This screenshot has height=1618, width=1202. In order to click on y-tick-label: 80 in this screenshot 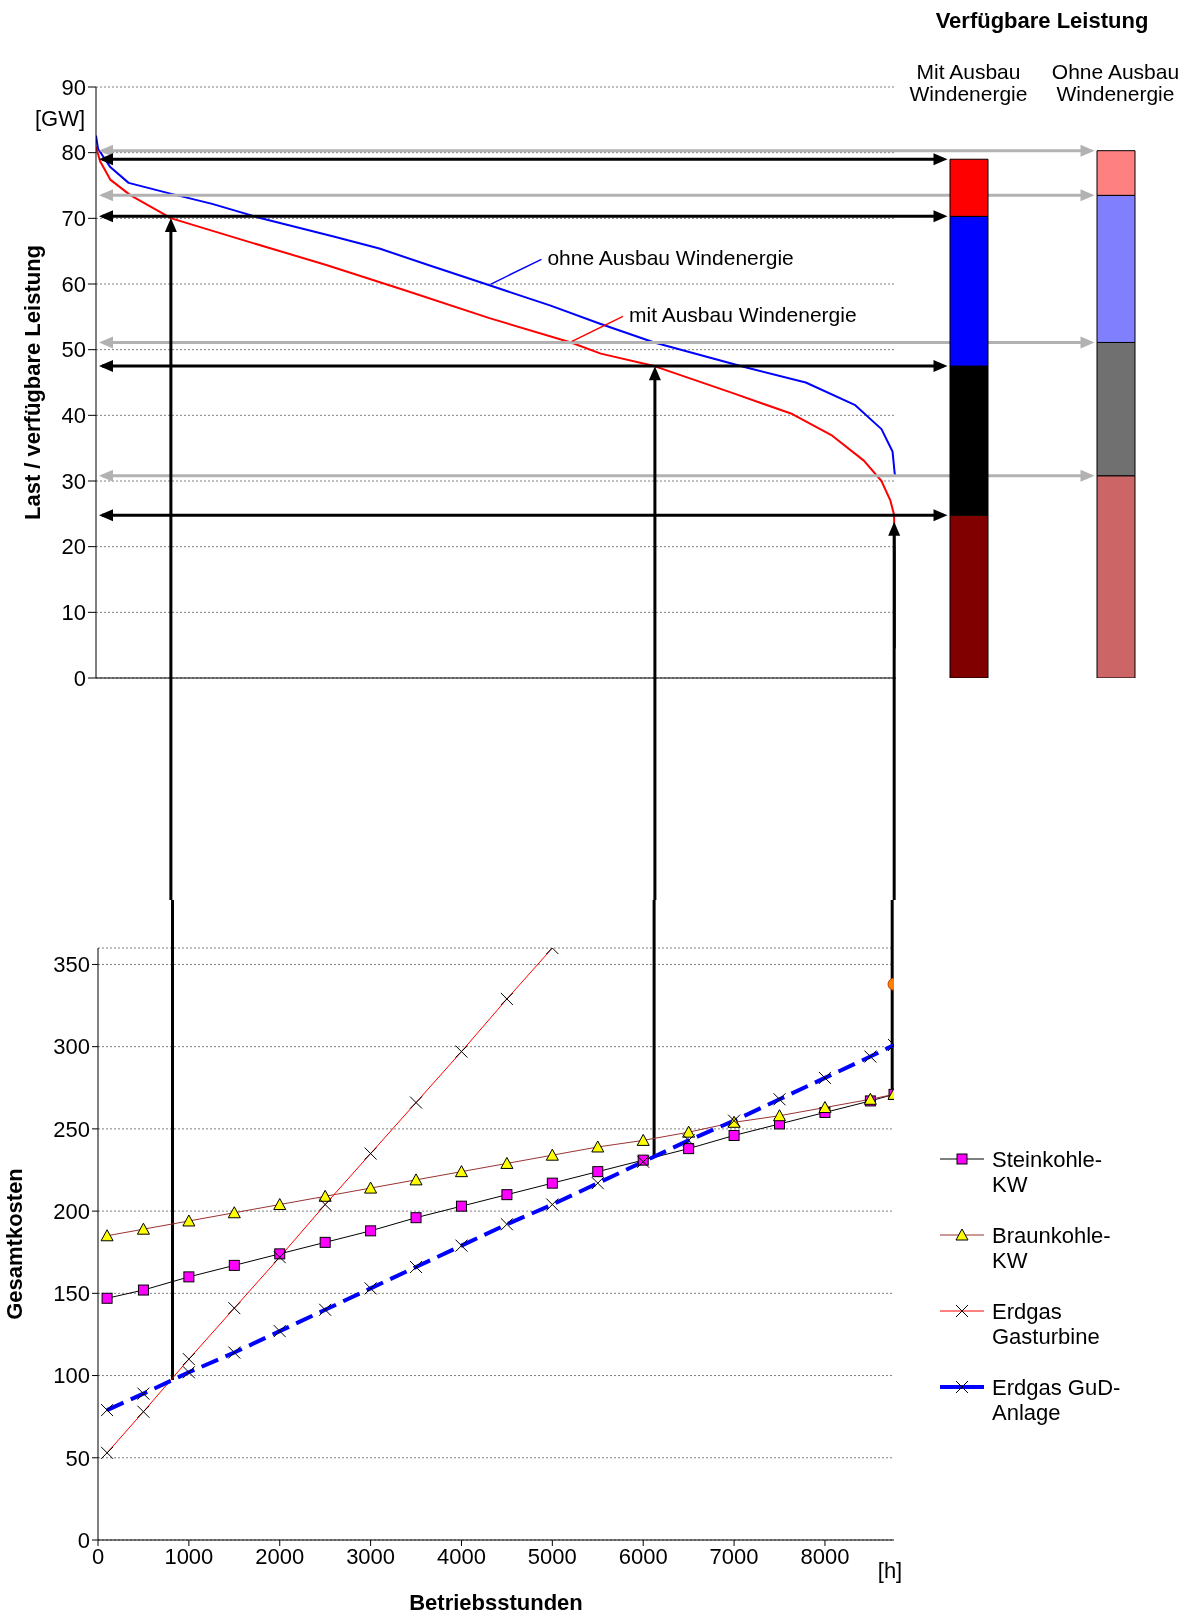, I will do `click(73, 153)`.